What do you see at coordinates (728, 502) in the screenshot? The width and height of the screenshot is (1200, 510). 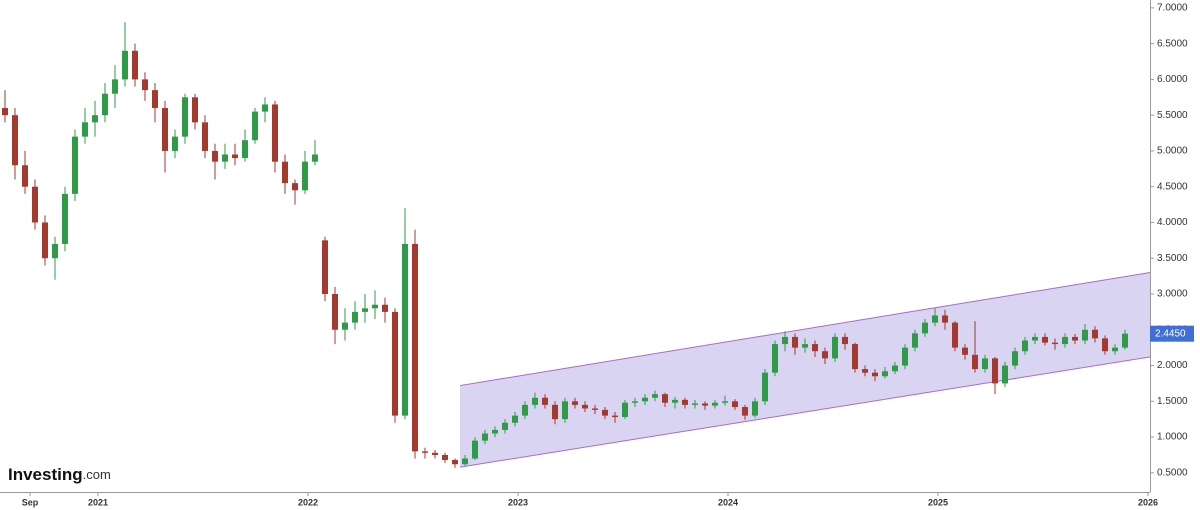 I see `x-tick-label: 2024` at bounding box center [728, 502].